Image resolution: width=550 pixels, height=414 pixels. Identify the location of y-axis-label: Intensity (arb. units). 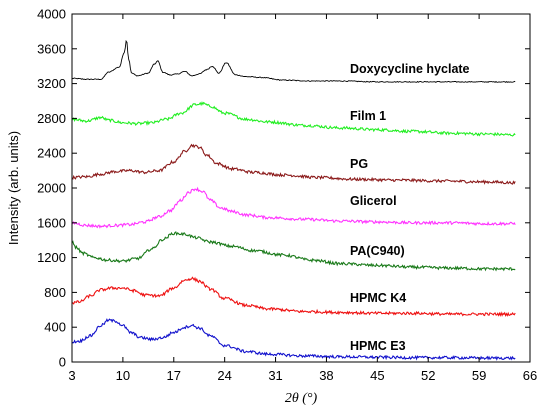
(13, 188).